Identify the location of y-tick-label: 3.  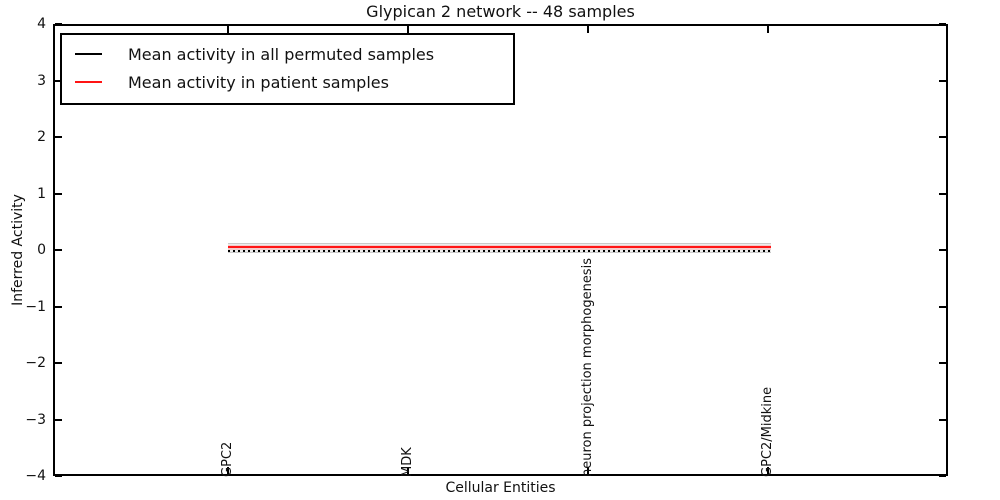
(41, 80).